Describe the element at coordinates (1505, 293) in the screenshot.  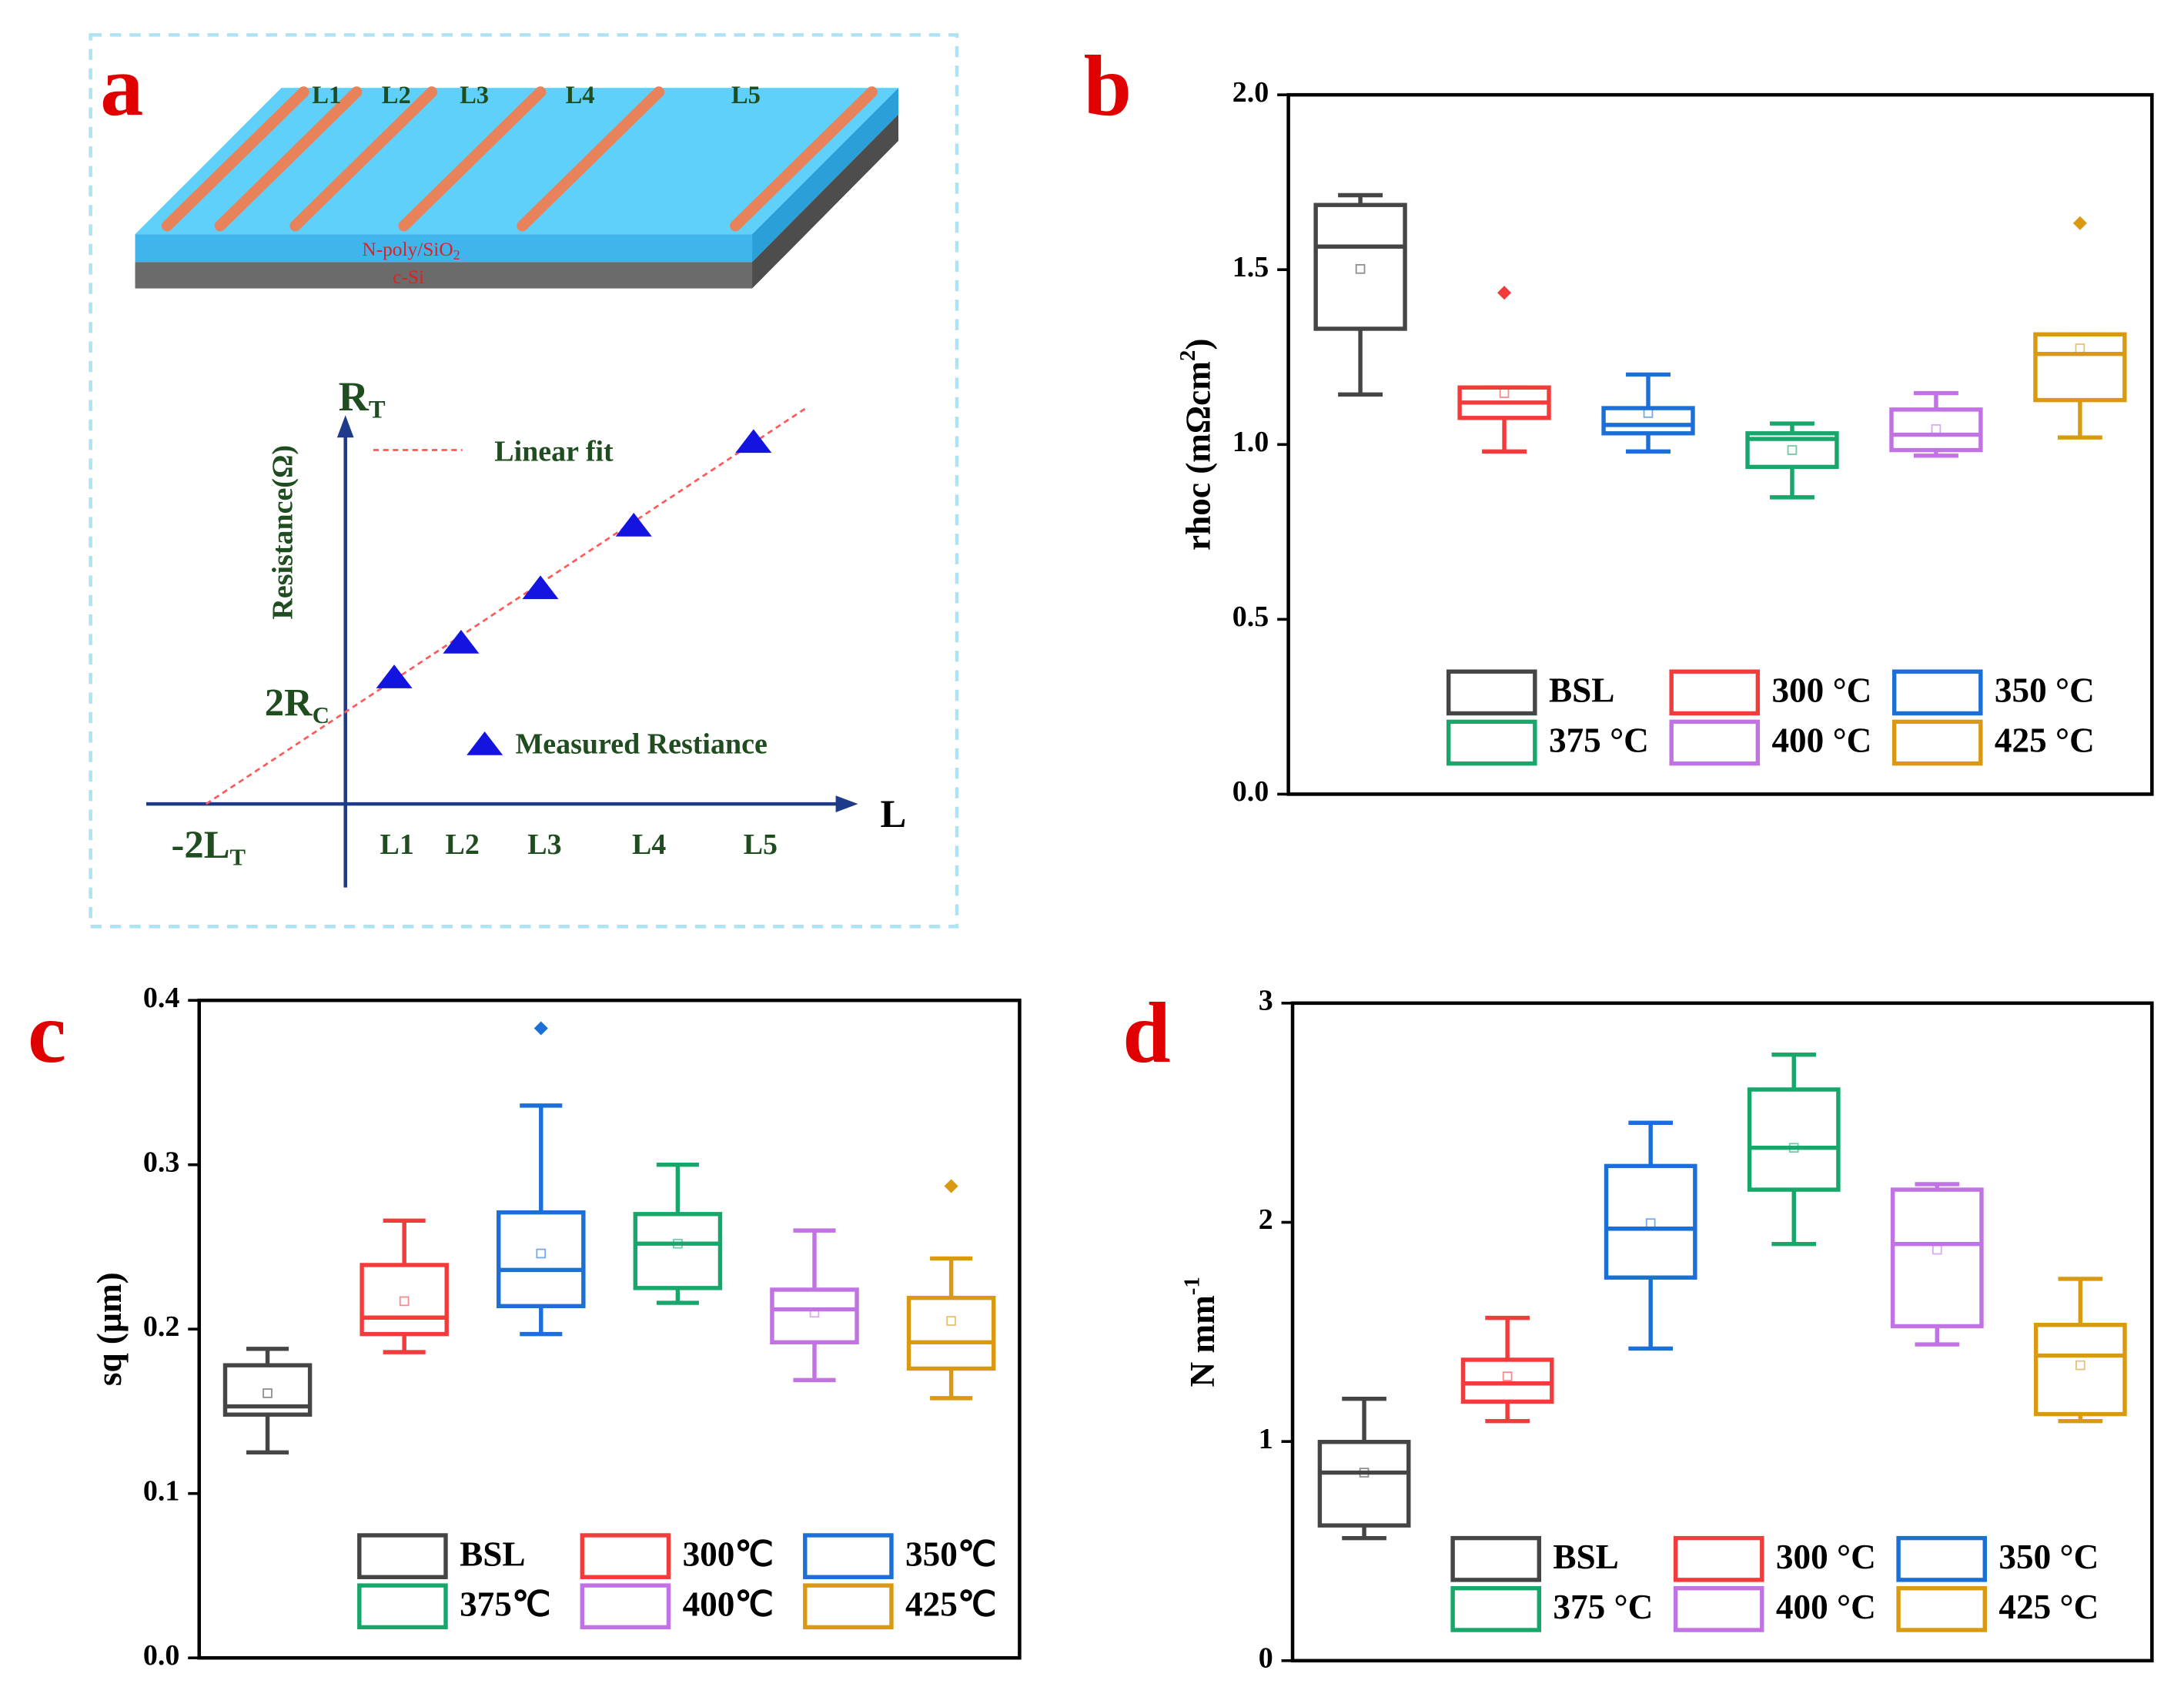
I see `outlier` at that location.